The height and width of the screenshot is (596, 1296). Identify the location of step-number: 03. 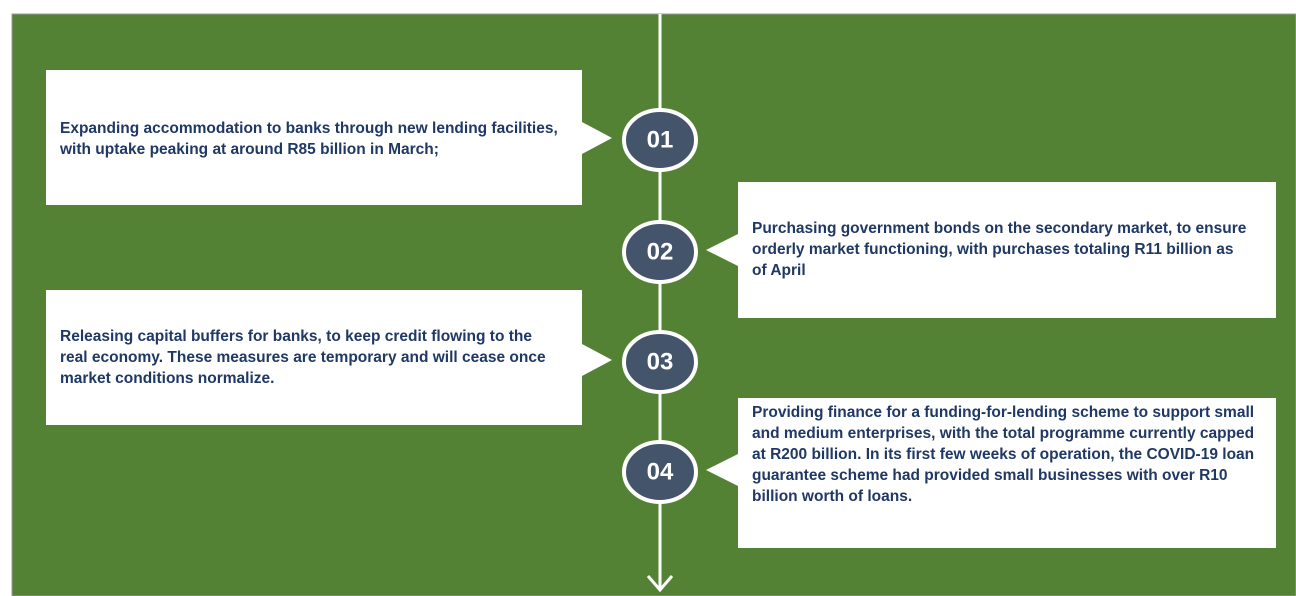
(660, 362).